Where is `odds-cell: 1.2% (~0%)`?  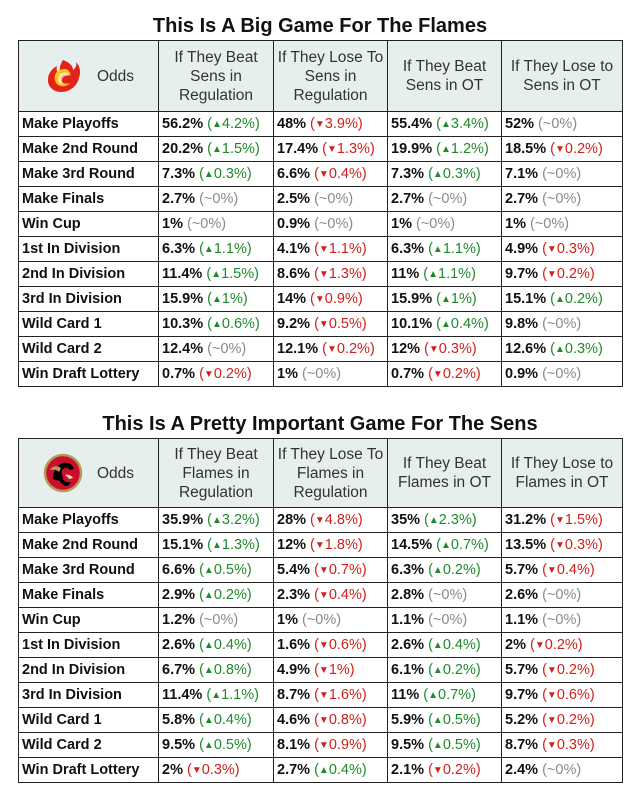
odds-cell: 1.2% (~0%) is located at coordinates (216, 620).